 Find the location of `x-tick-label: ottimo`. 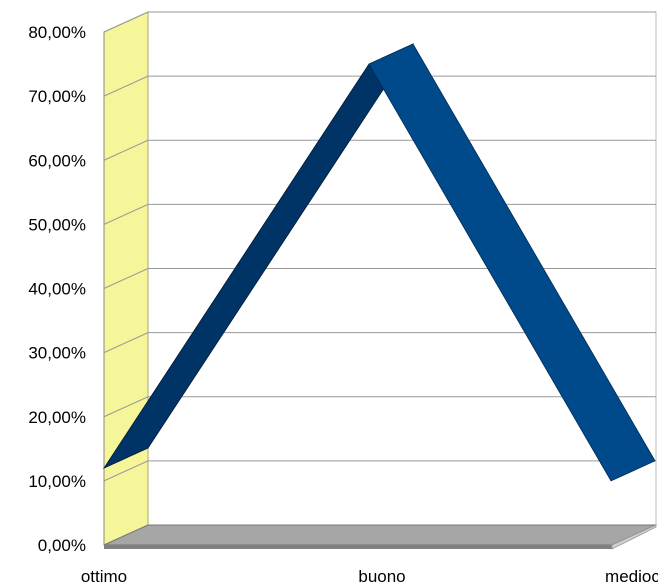

x-tick-label: ottimo is located at coordinates (104, 576).